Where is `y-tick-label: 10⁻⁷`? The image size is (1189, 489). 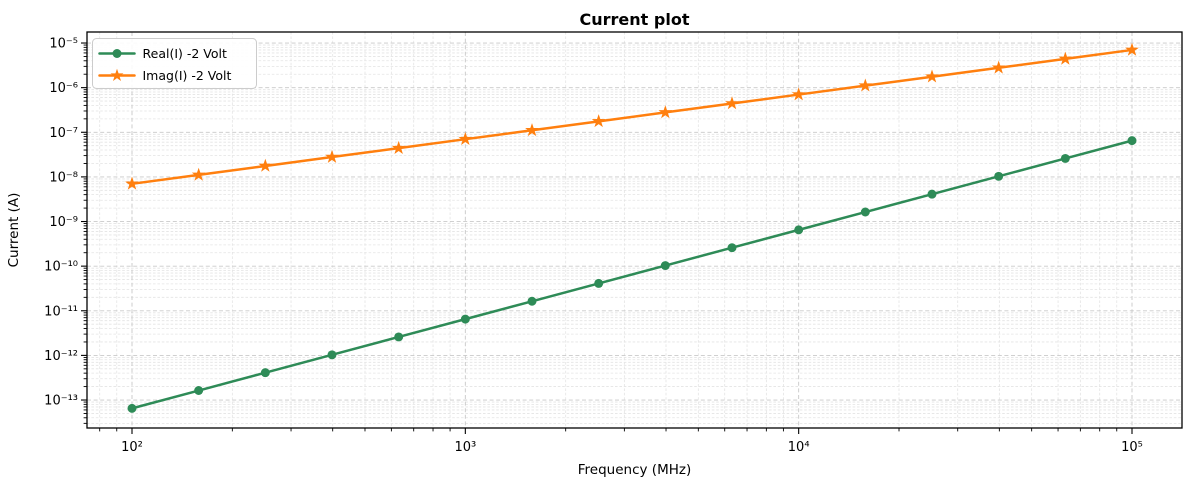 y-tick-label: 10⁻⁷ is located at coordinates (63, 133).